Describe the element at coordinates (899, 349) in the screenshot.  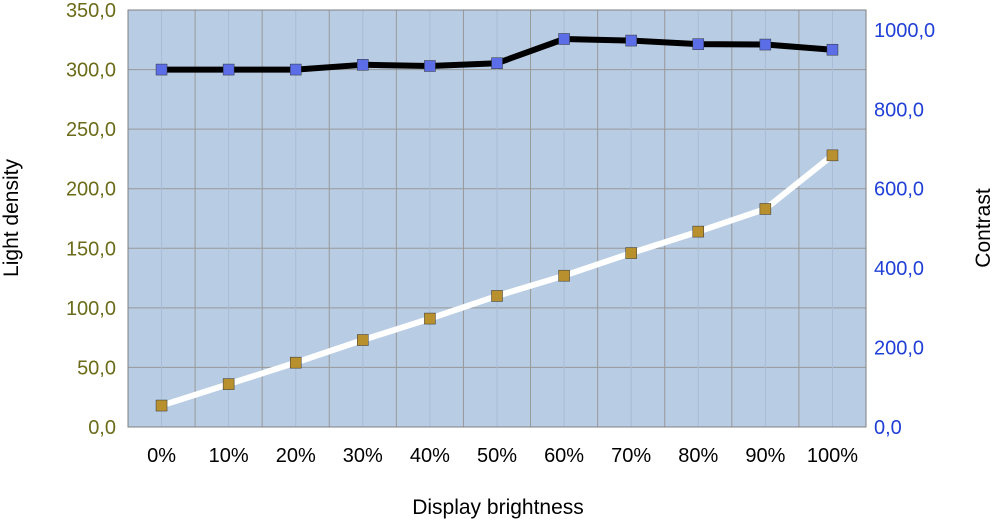
I see `right-tick-label: 200,0` at that location.